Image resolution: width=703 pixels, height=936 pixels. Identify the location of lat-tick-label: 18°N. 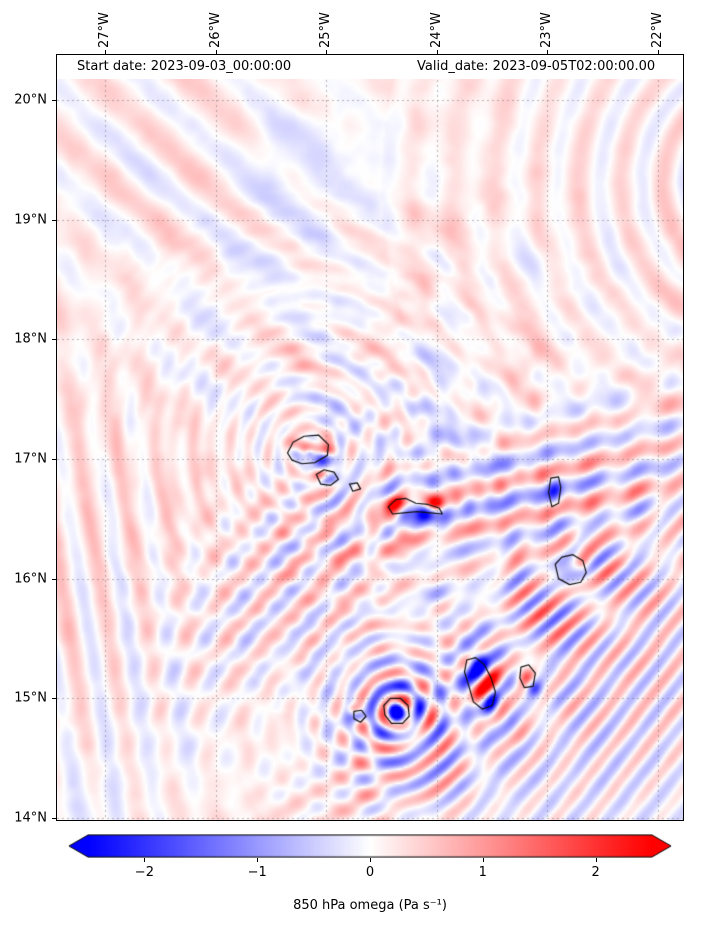
(30, 339).